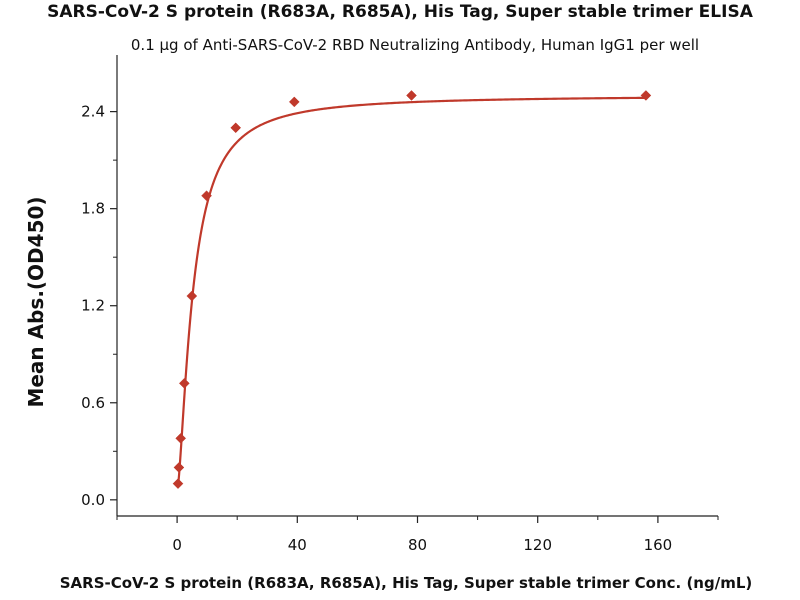 Image resolution: width=800 pixels, height=600 pixels. I want to click on y-tick-label: 0.0, so click(93, 500).